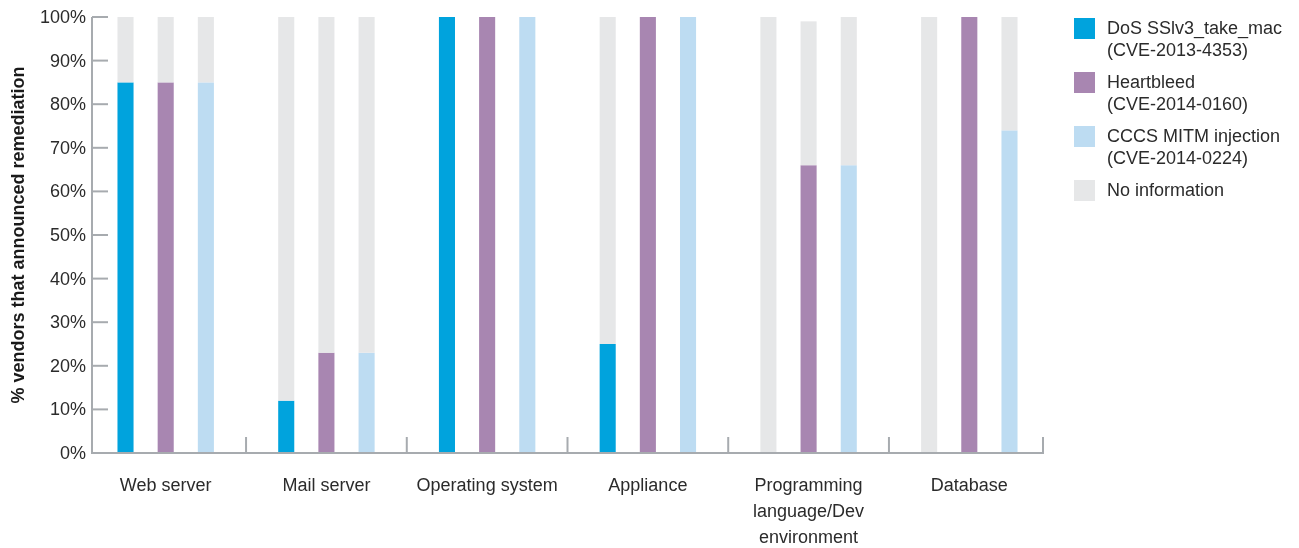 The width and height of the screenshot is (1299, 548). What do you see at coordinates (809, 511) in the screenshot?
I see `x-tick-label: Programming language/Dev environment` at bounding box center [809, 511].